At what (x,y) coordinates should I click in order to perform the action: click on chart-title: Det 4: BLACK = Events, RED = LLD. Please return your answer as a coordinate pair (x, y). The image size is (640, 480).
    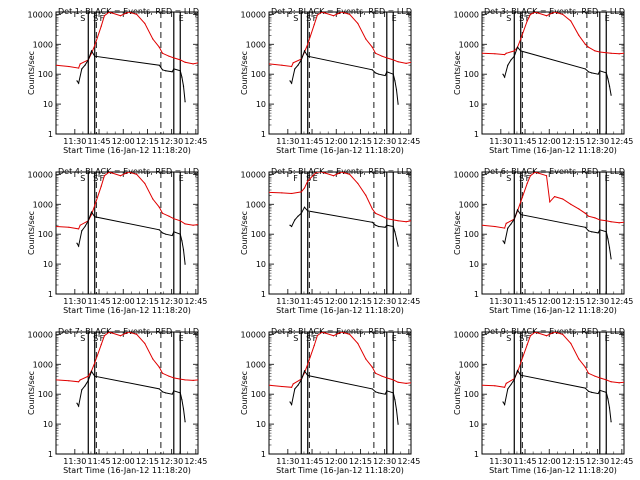
    Looking at the image, I should click on (128, 171).